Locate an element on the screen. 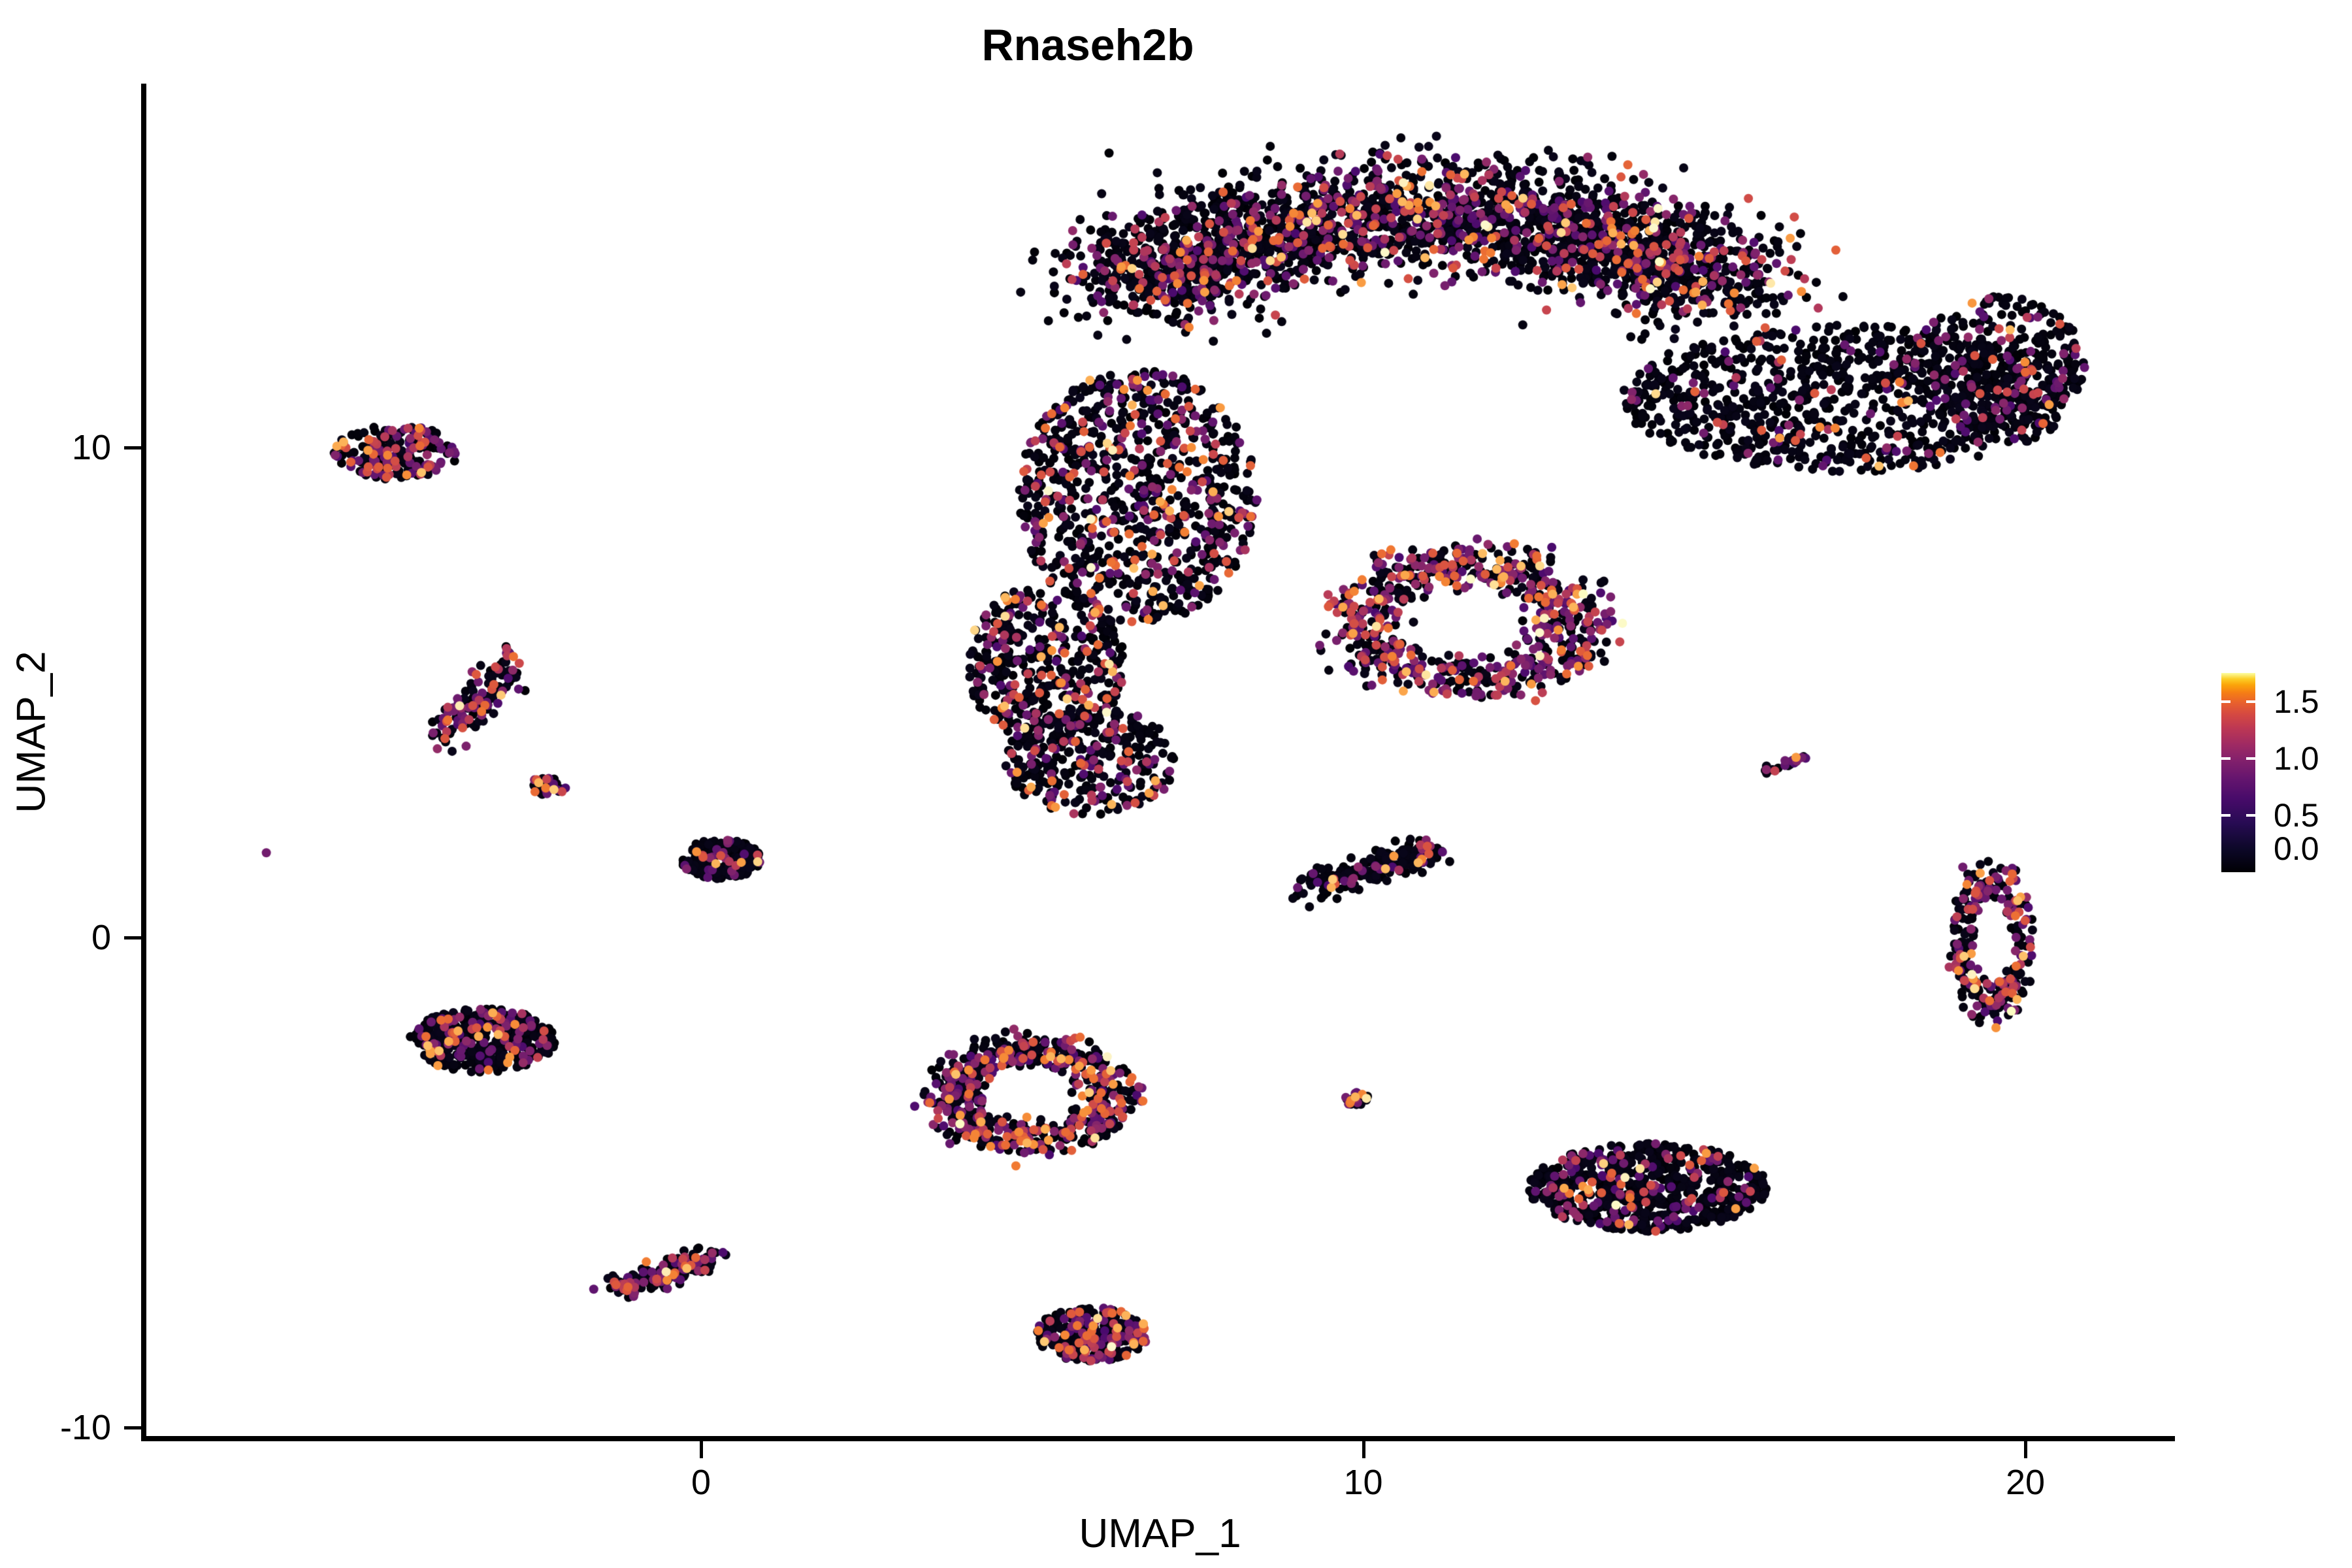 This screenshot has height=1568, width=2352. colorbar-label-1-5: 1.5 is located at coordinates (2296, 701).